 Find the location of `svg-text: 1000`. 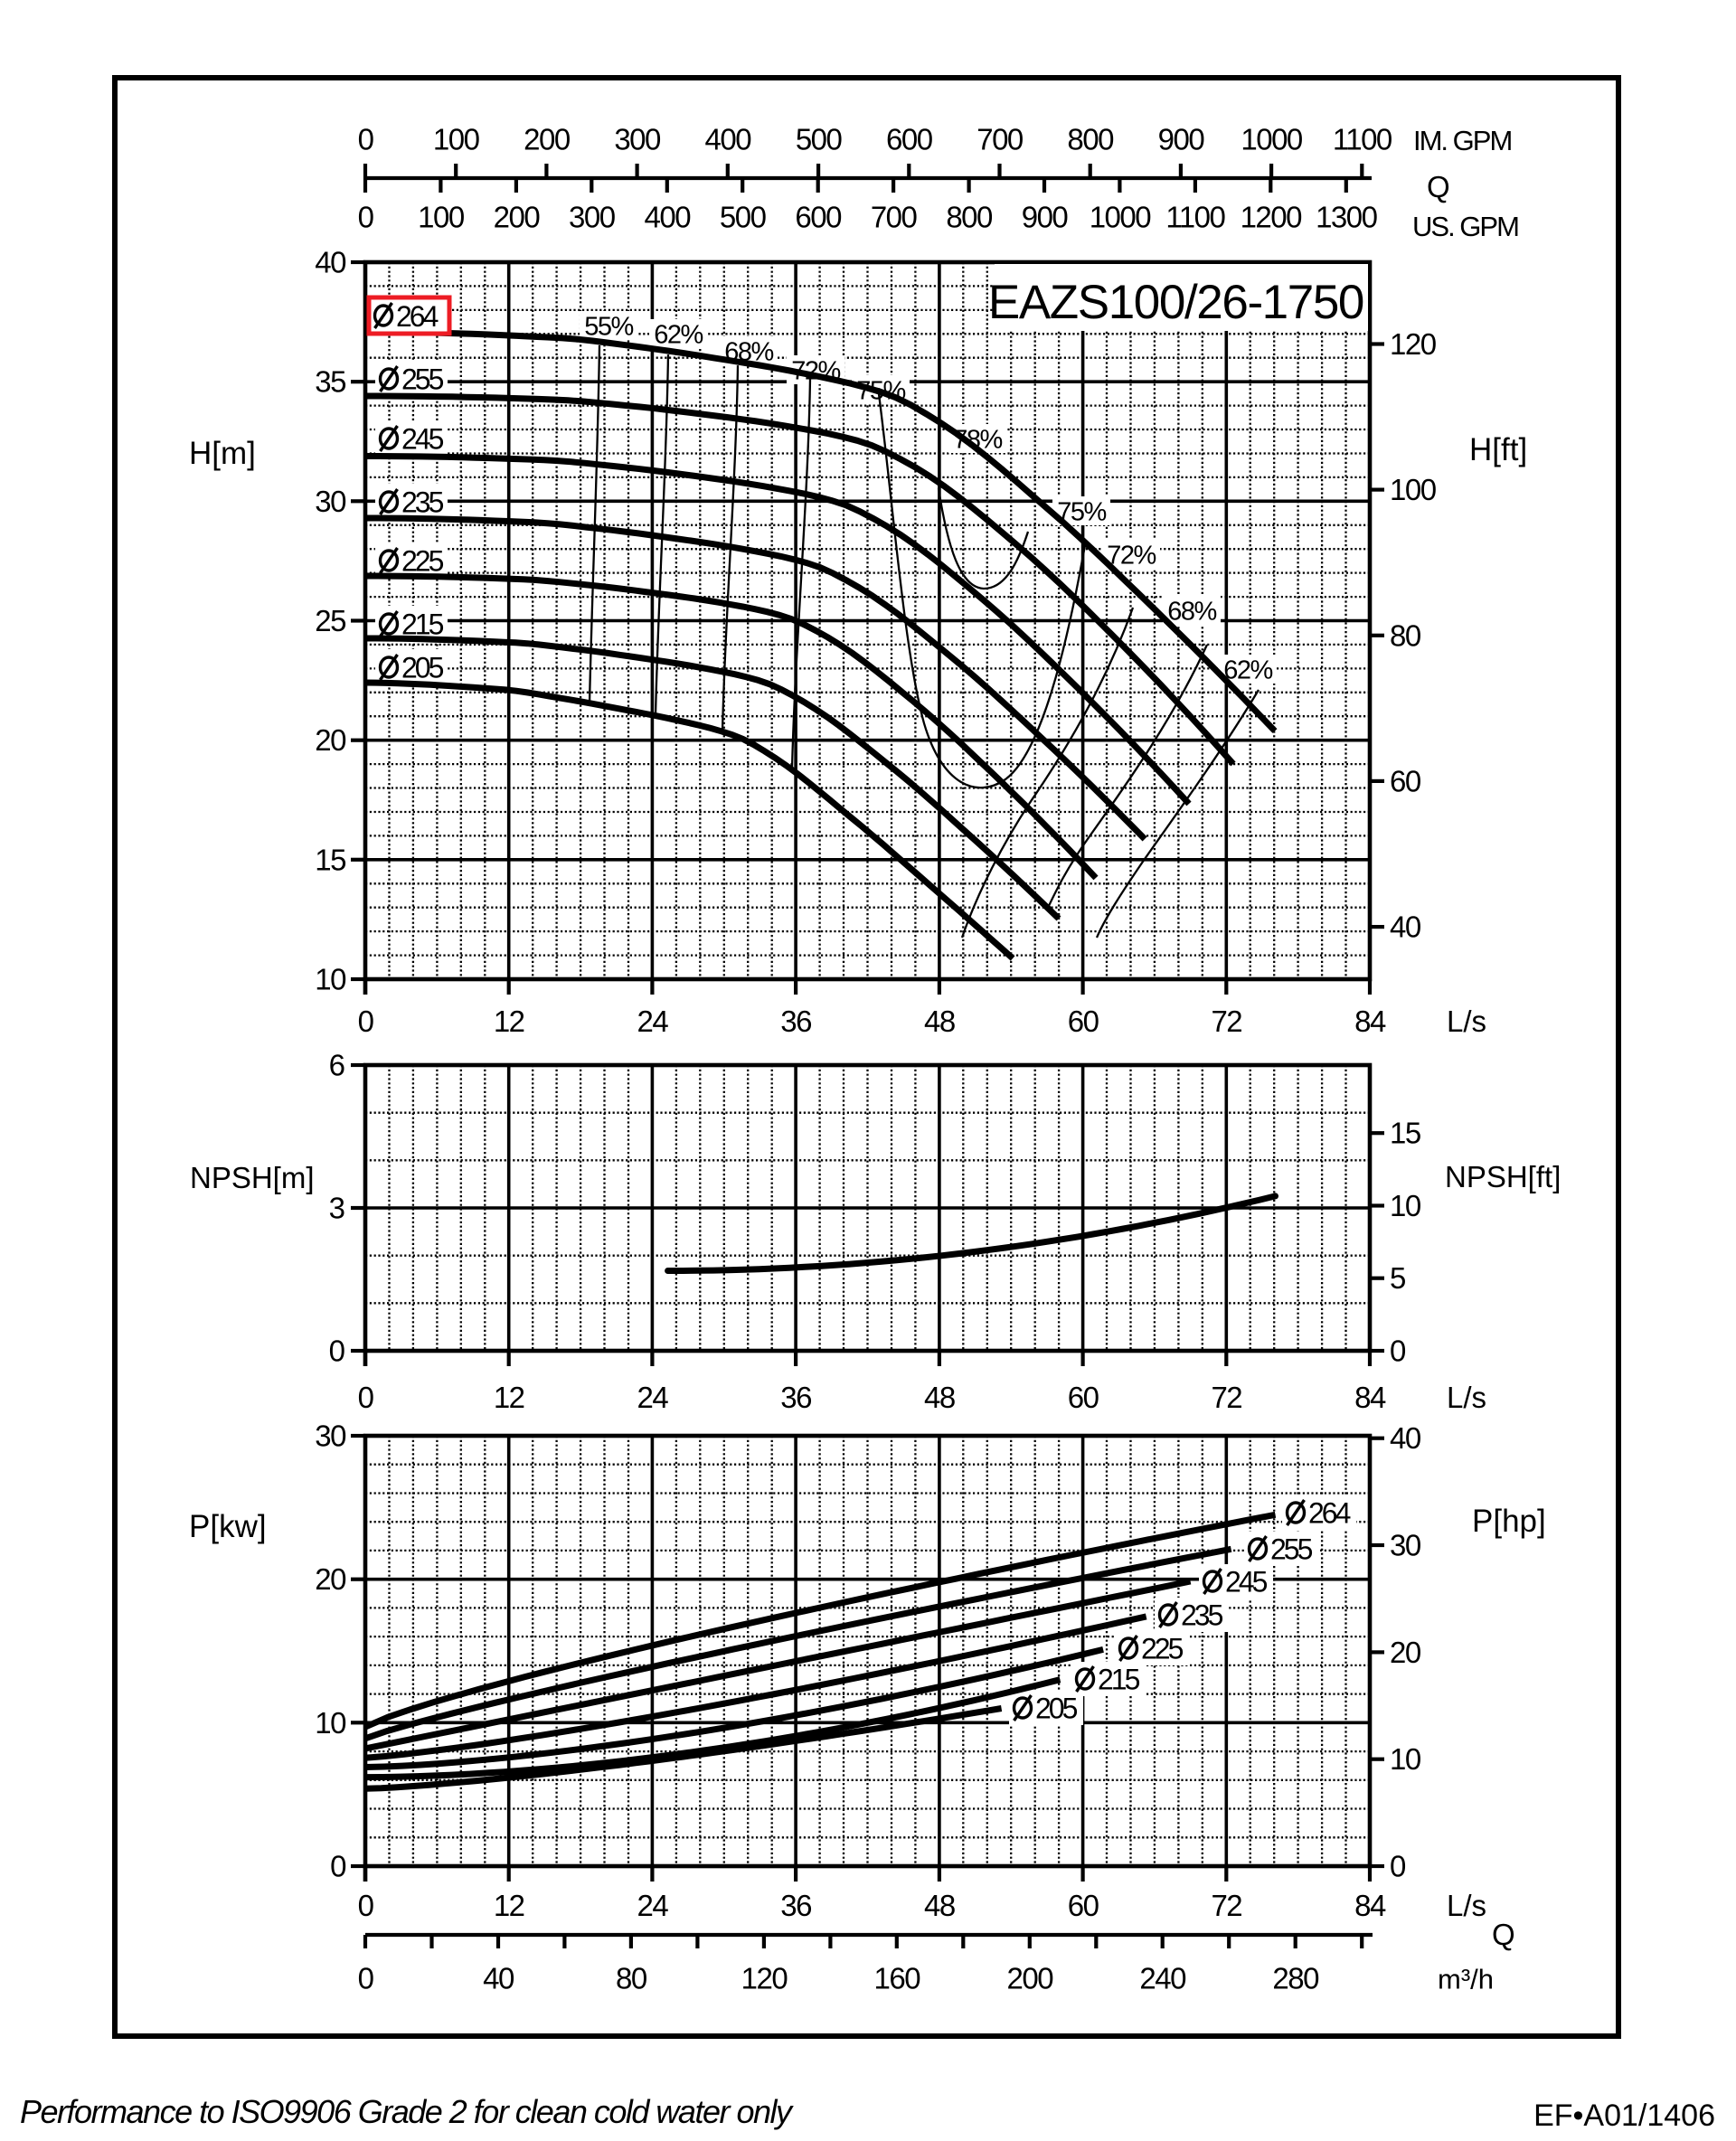

svg-text: 1000 is located at coordinates (1121, 217).